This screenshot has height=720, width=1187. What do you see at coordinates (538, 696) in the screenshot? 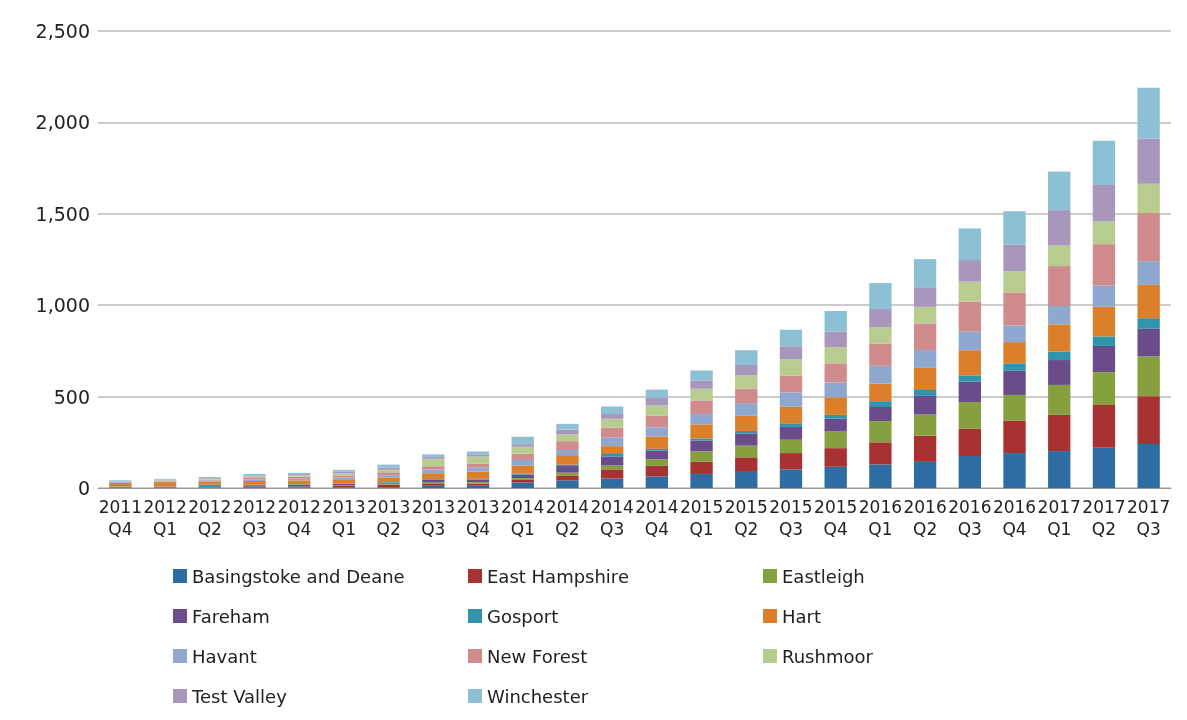
I see `legend-label: Winchester` at bounding box center [538, 696].